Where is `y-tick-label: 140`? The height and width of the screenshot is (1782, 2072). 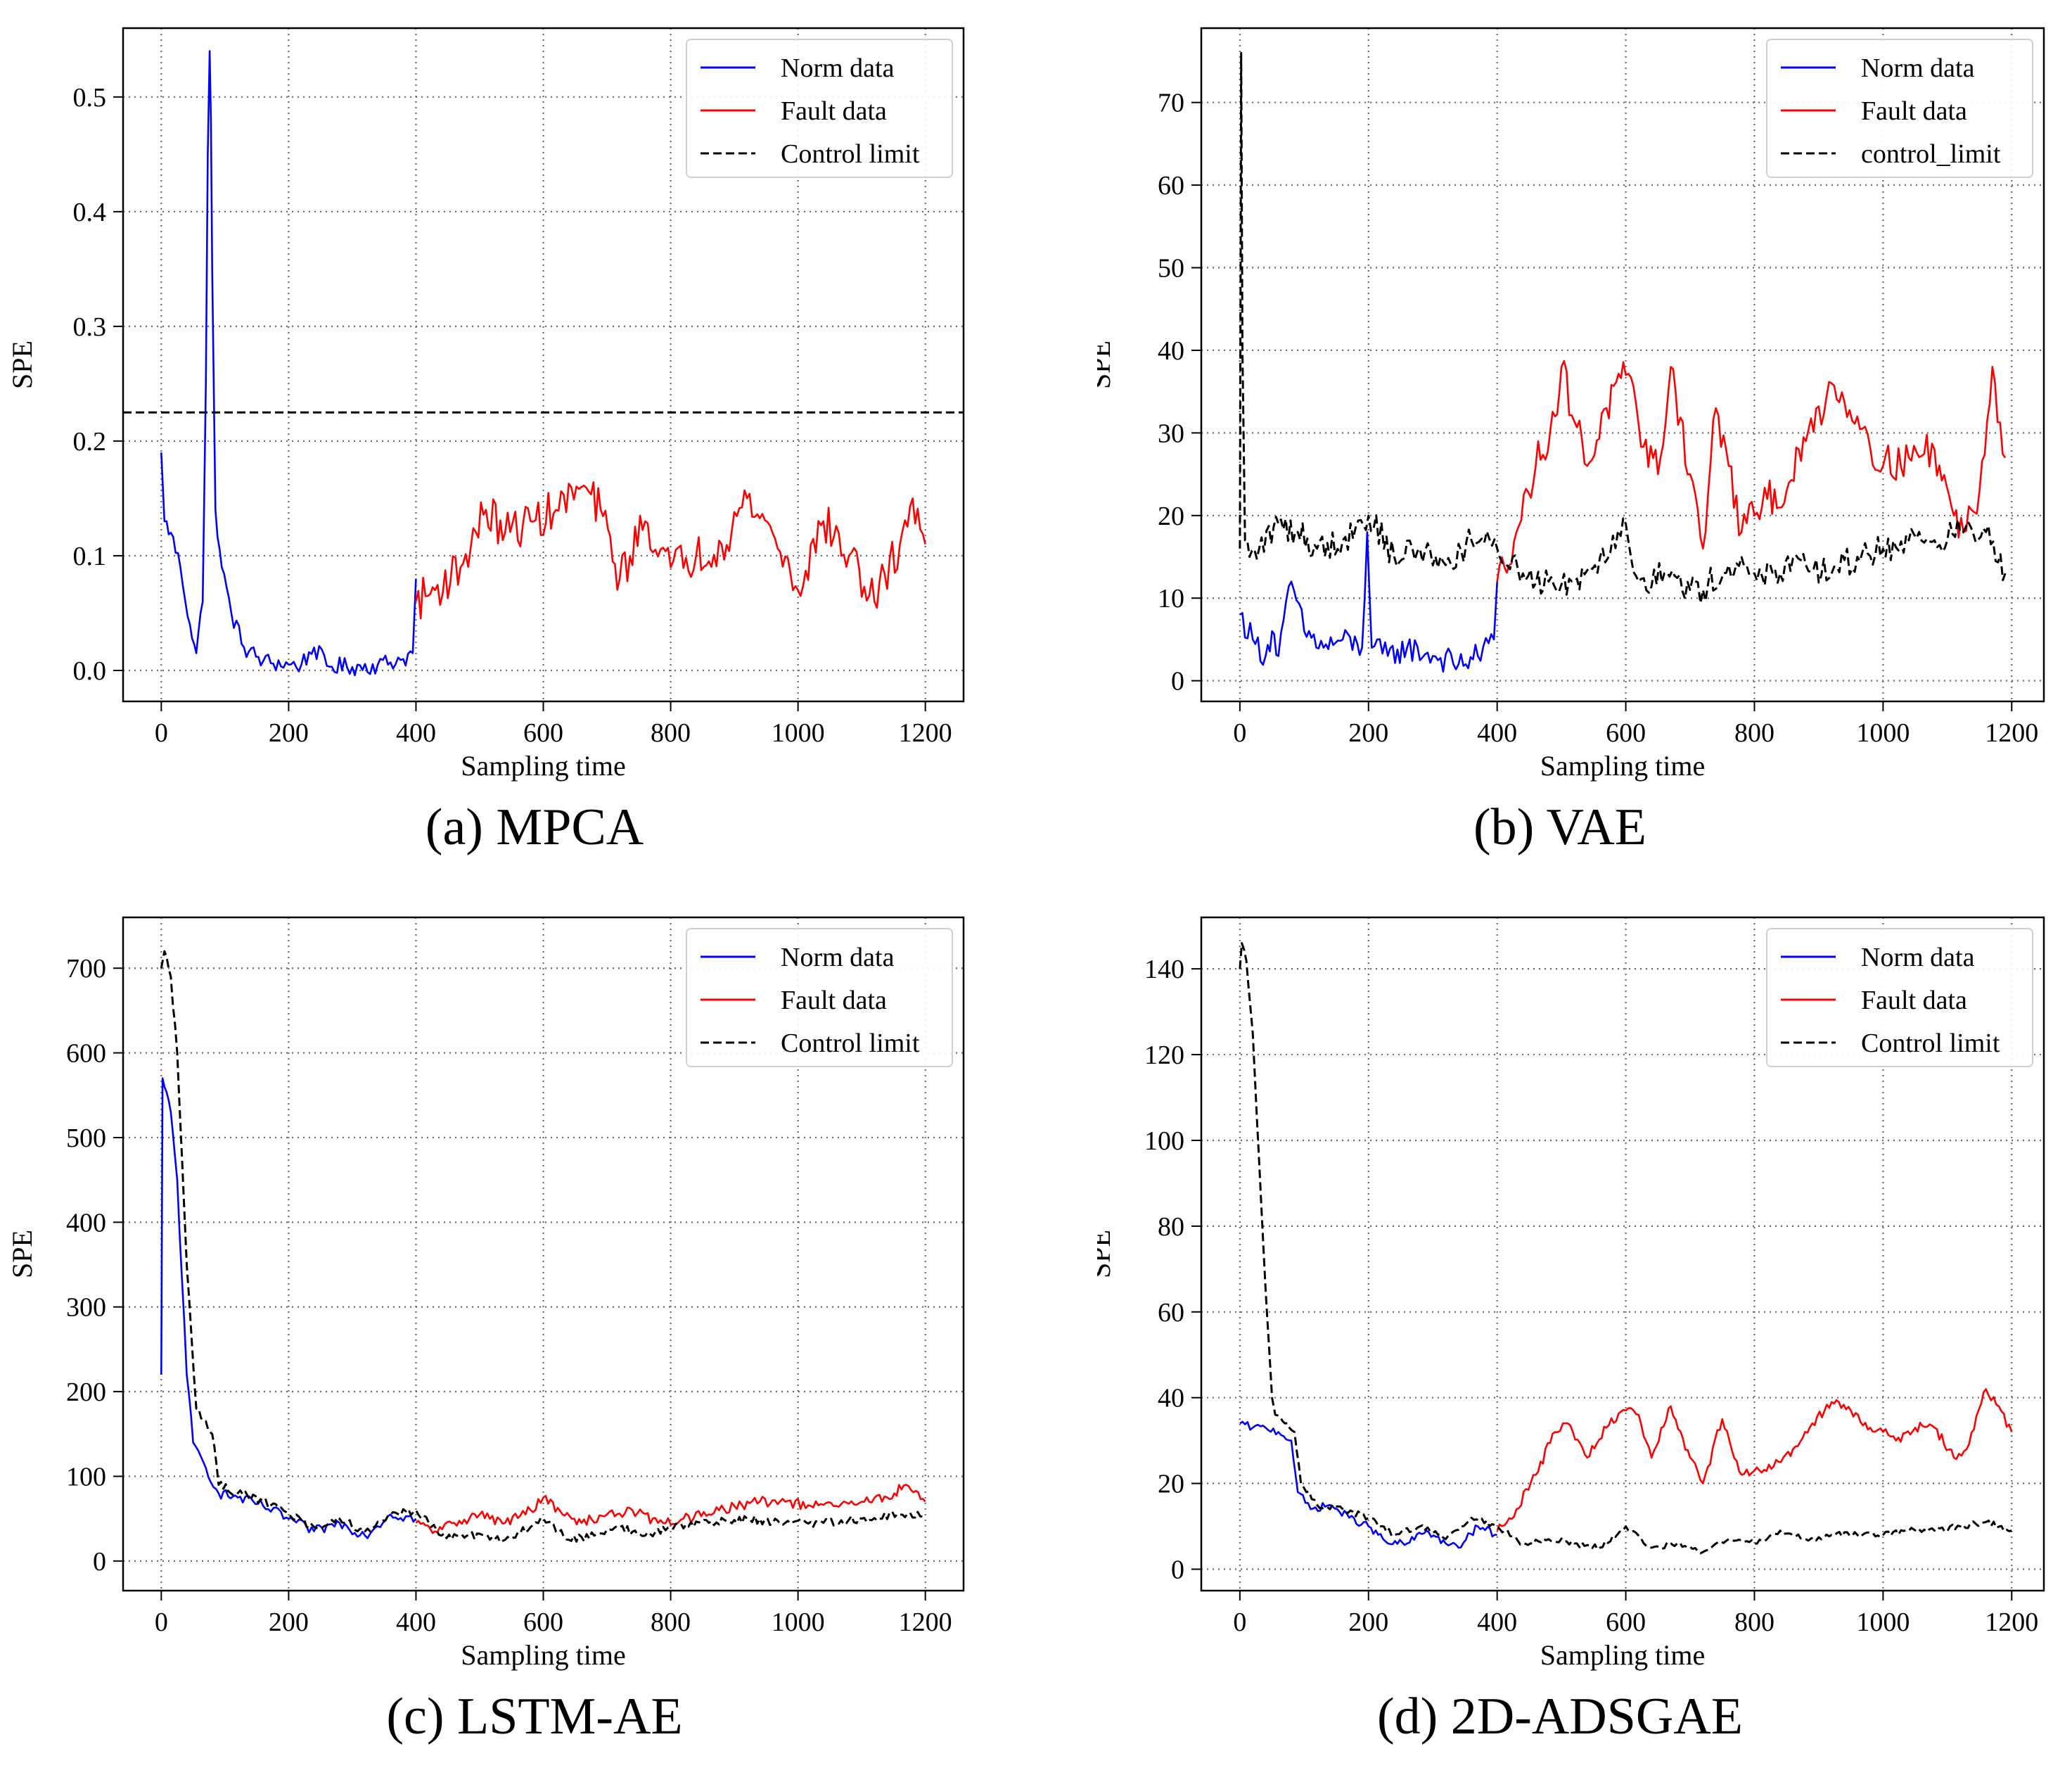
y-tick-label: 140 is located at coordinates (1164, 969).